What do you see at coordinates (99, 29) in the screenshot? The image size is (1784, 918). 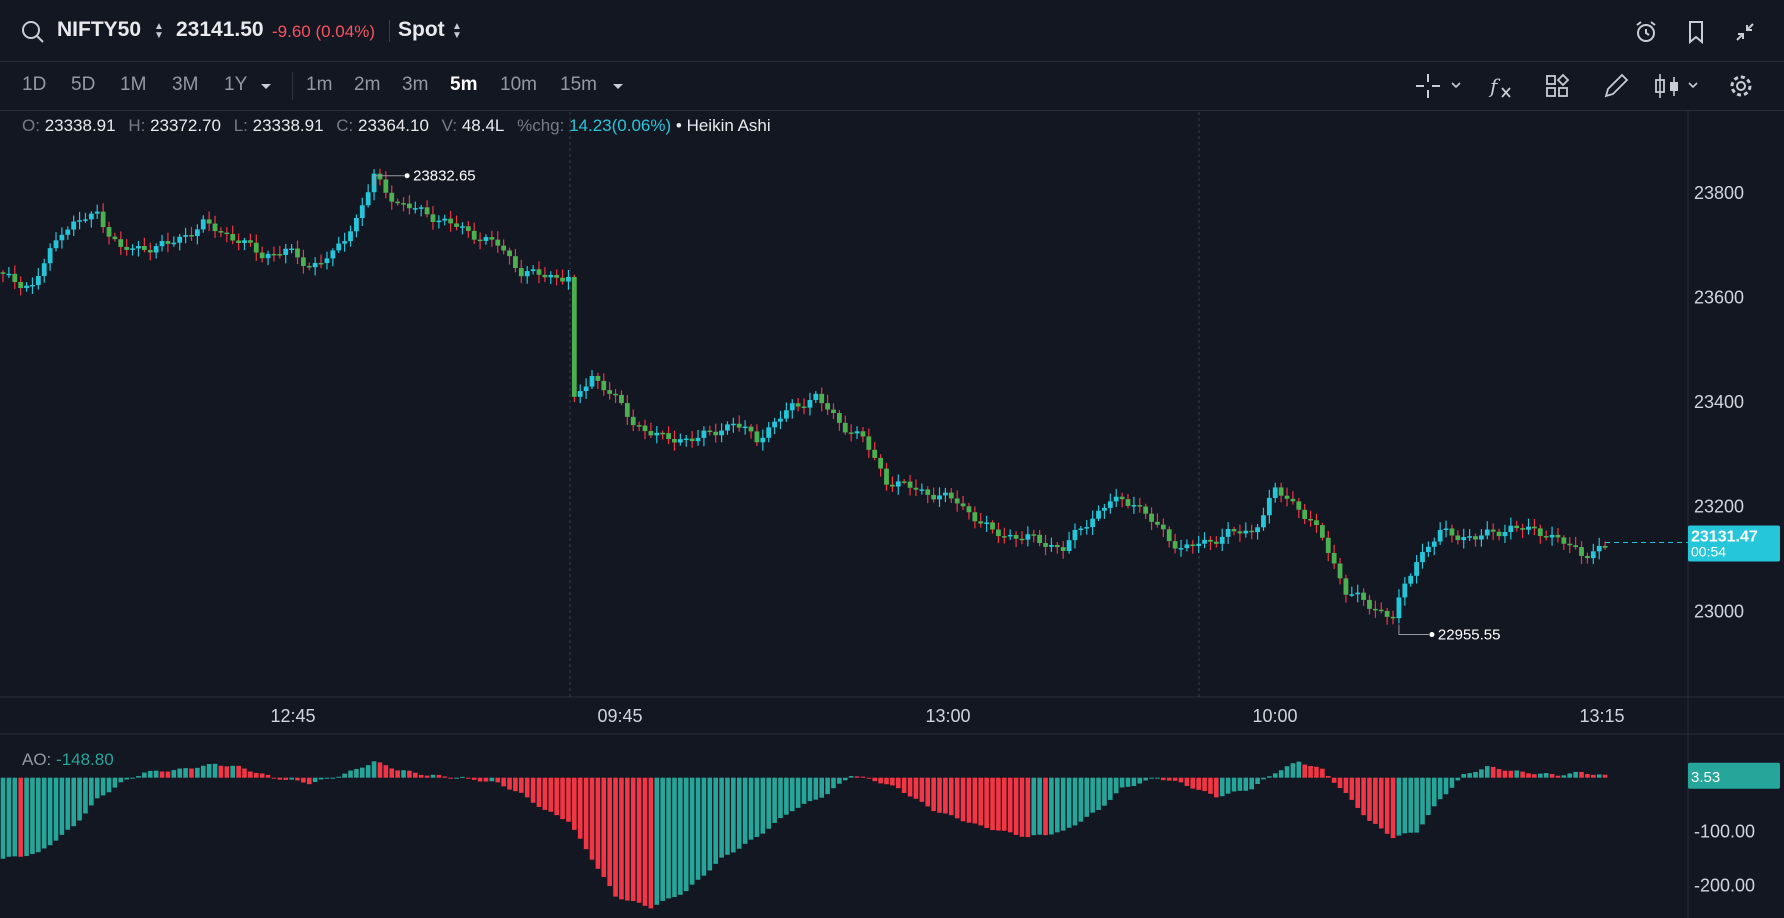 I see `symbol-name: NIFTY50` at bounding box center [99, 29].